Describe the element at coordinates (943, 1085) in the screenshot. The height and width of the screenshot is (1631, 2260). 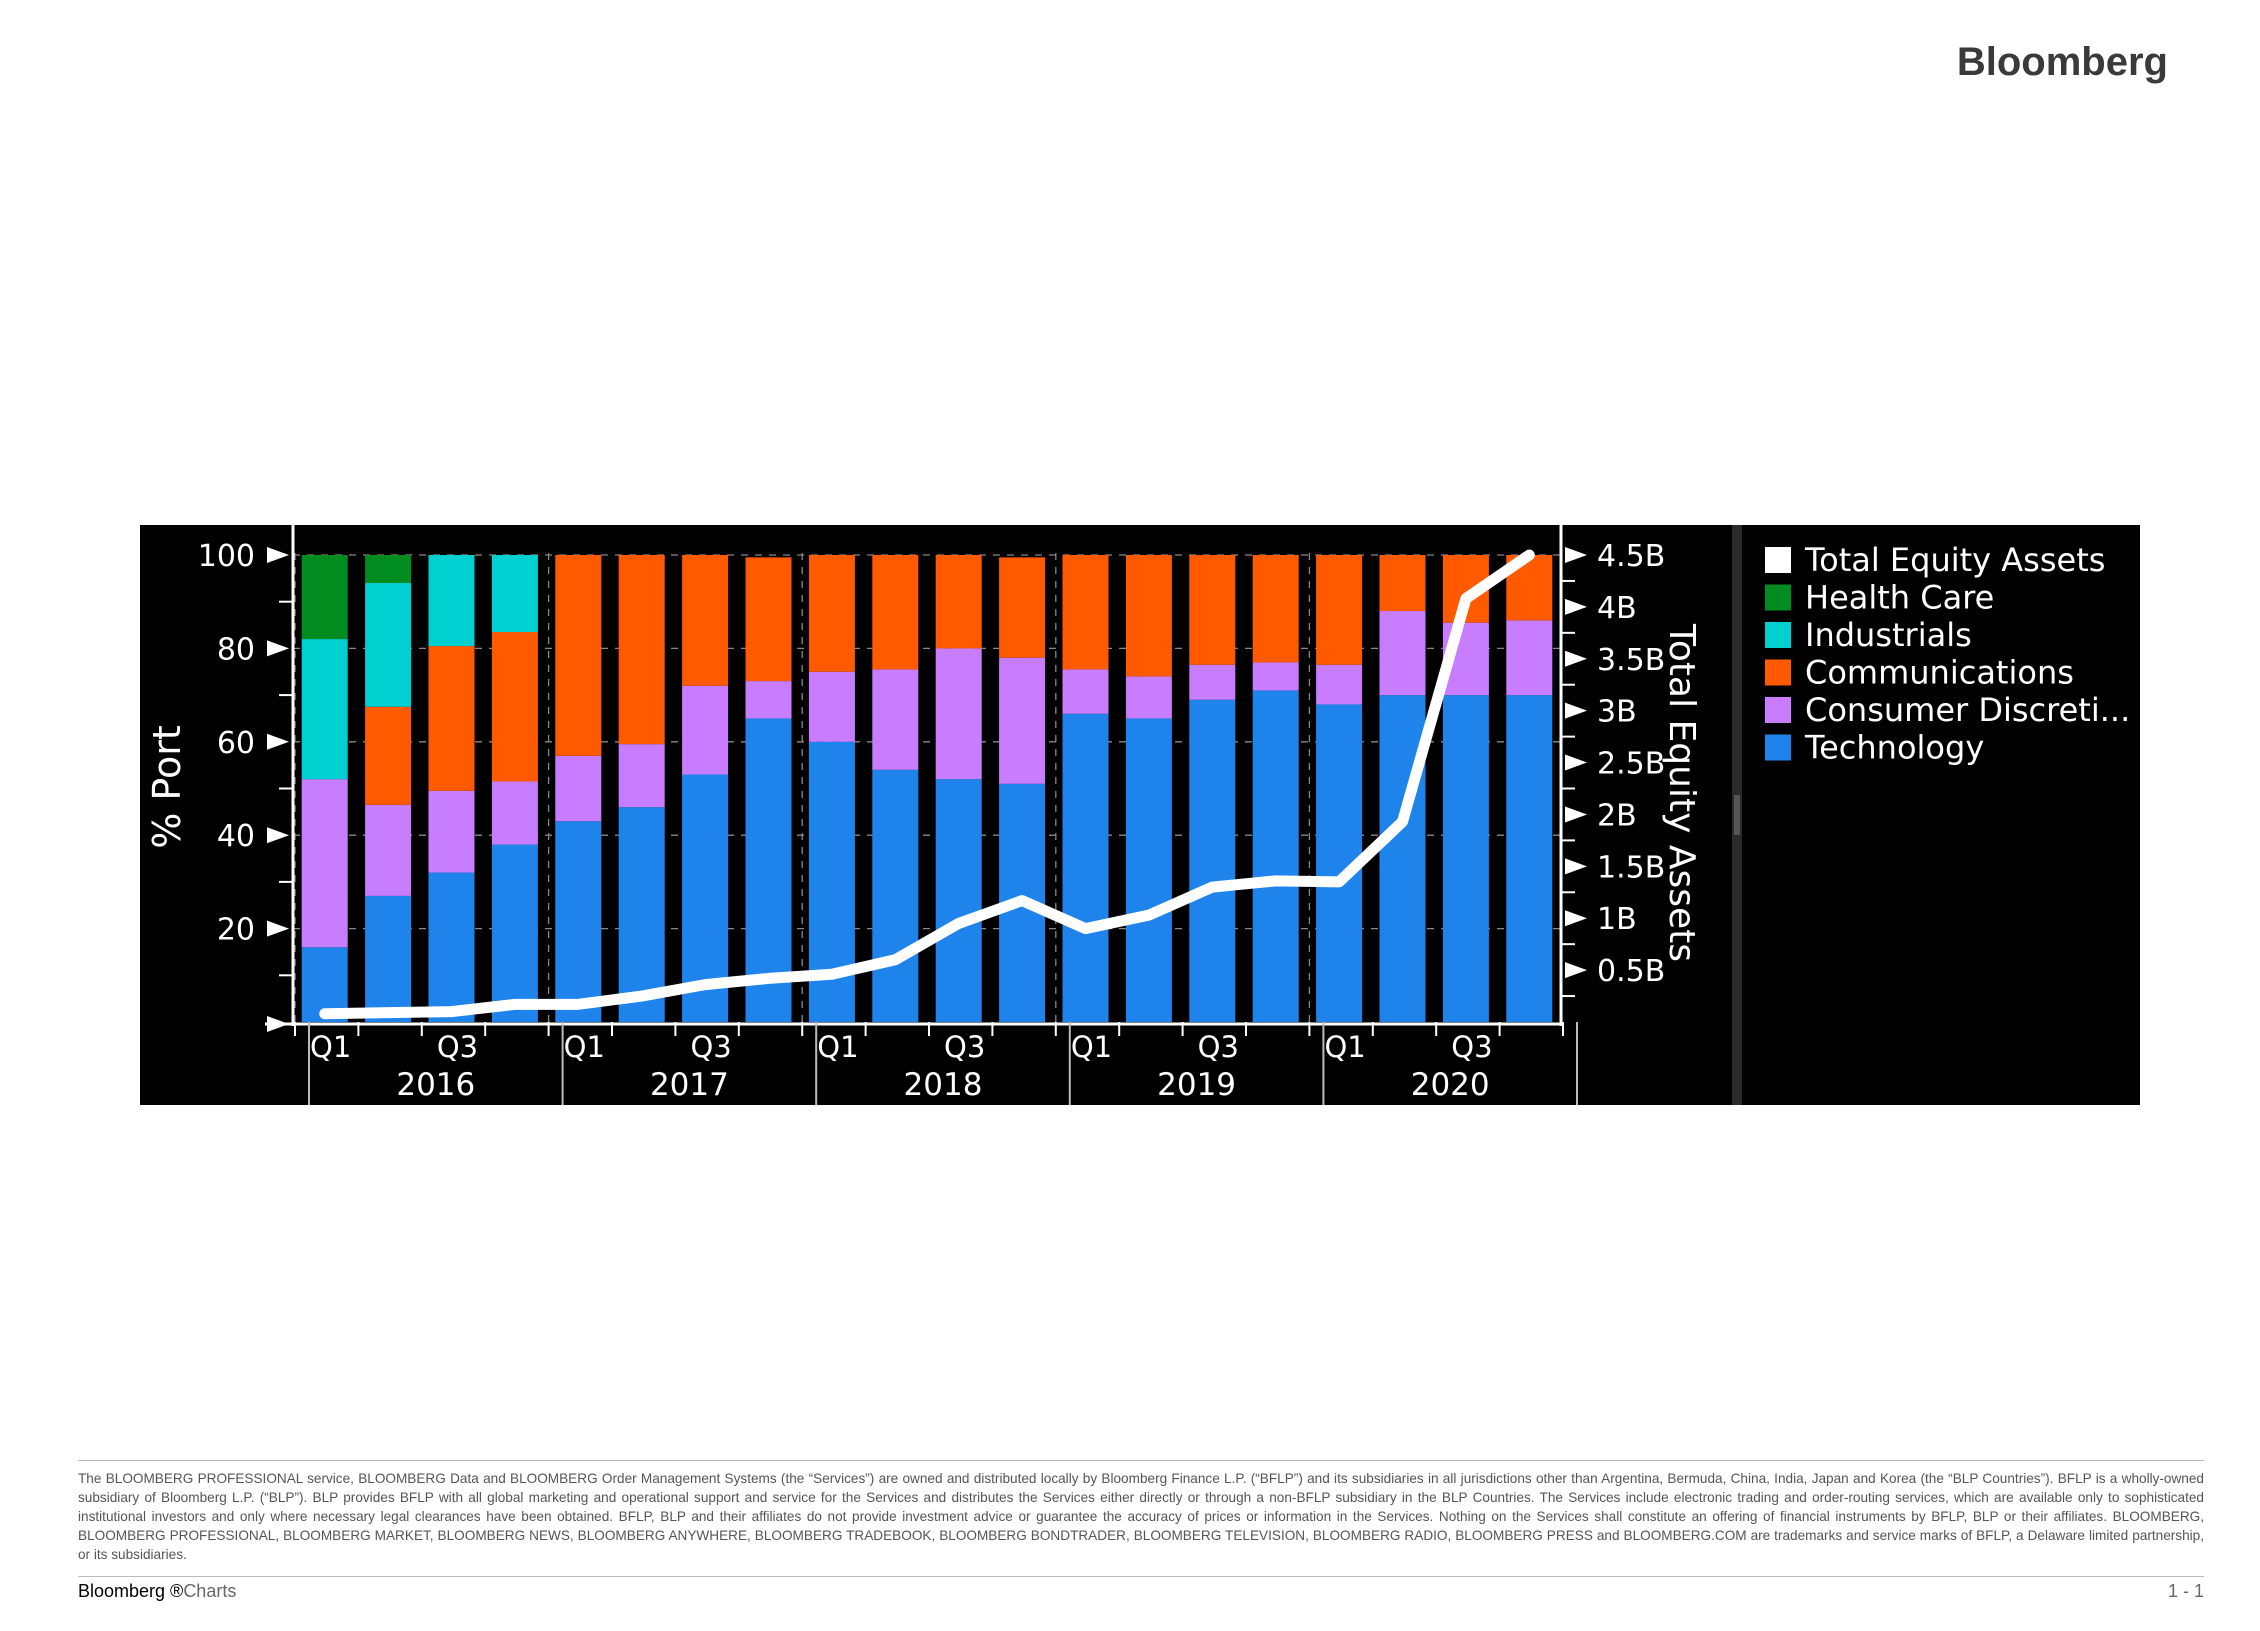
I see `year-label: 2018` at that location.